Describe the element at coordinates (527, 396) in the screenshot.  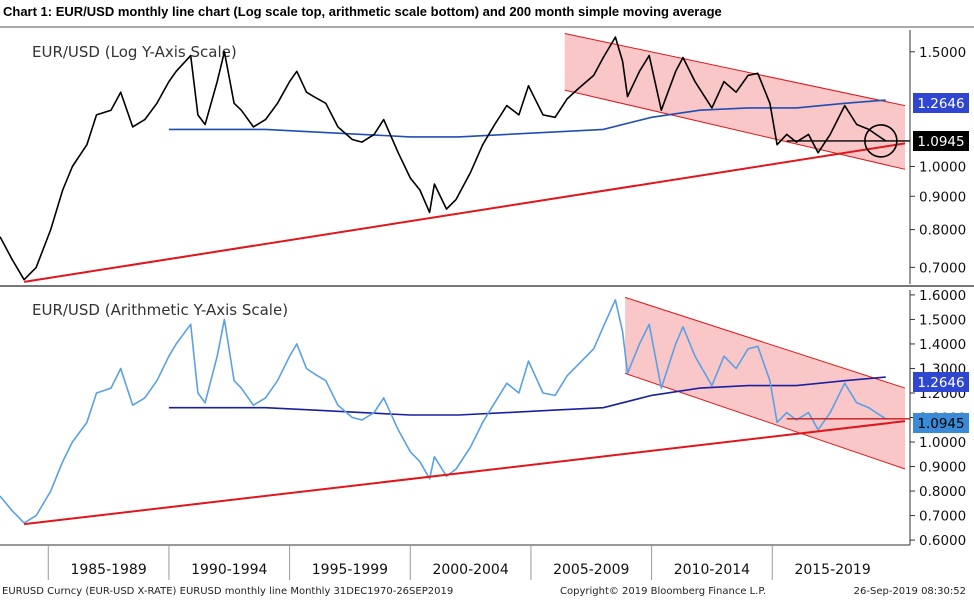
I see `bottom-moving-average-line` at that location.